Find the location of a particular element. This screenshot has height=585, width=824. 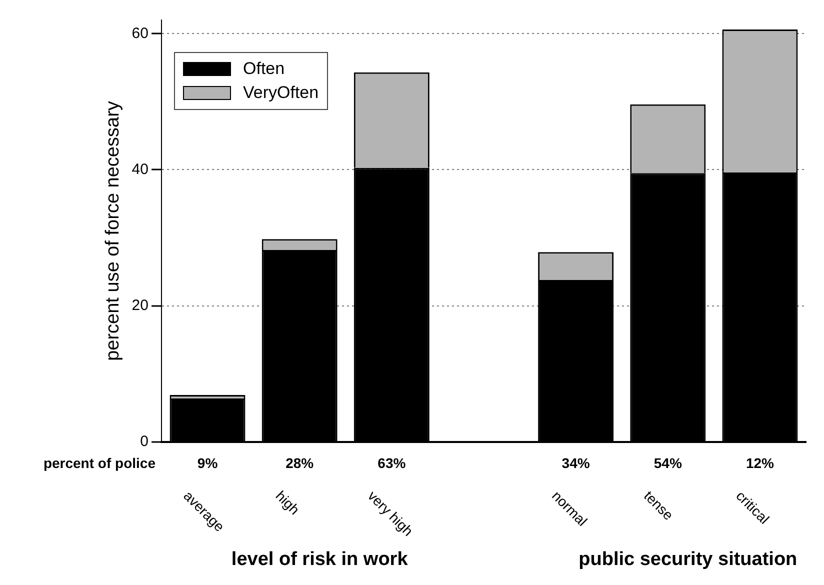

text: 34% is located at coordinates (576, 462).